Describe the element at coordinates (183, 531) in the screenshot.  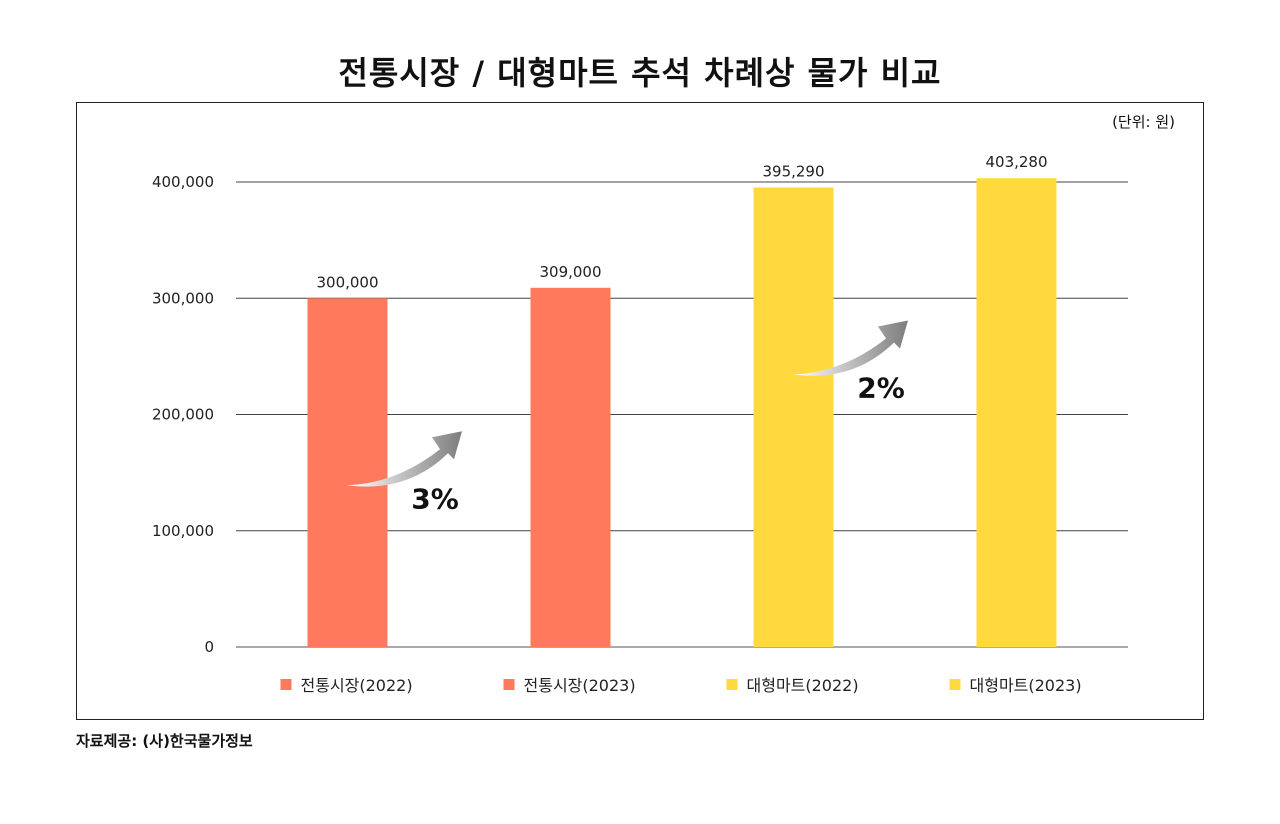
I see `y-tick-label: 100,000` at that location.